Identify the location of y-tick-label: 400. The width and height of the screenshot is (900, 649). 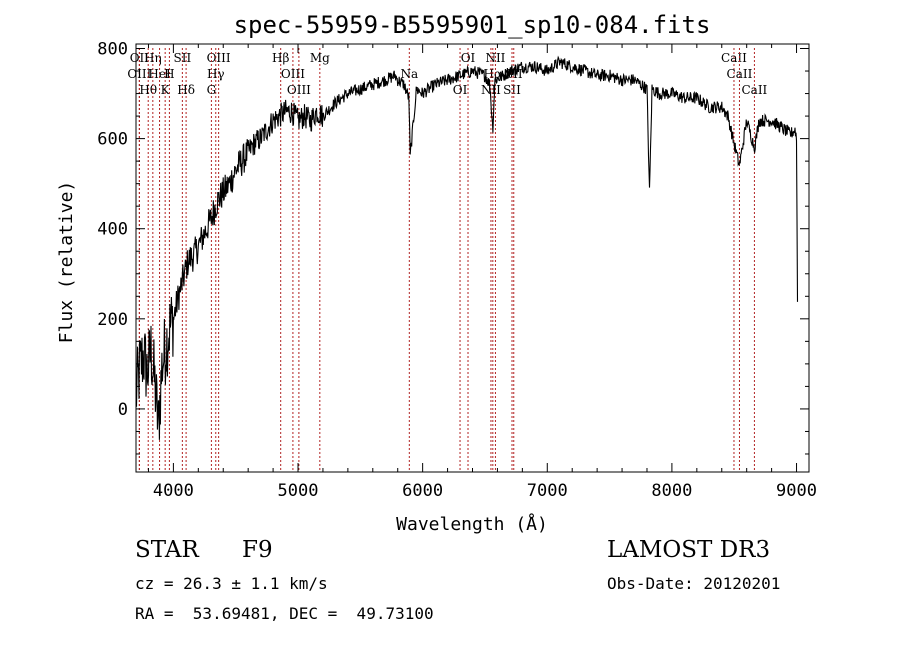
(112, 230).